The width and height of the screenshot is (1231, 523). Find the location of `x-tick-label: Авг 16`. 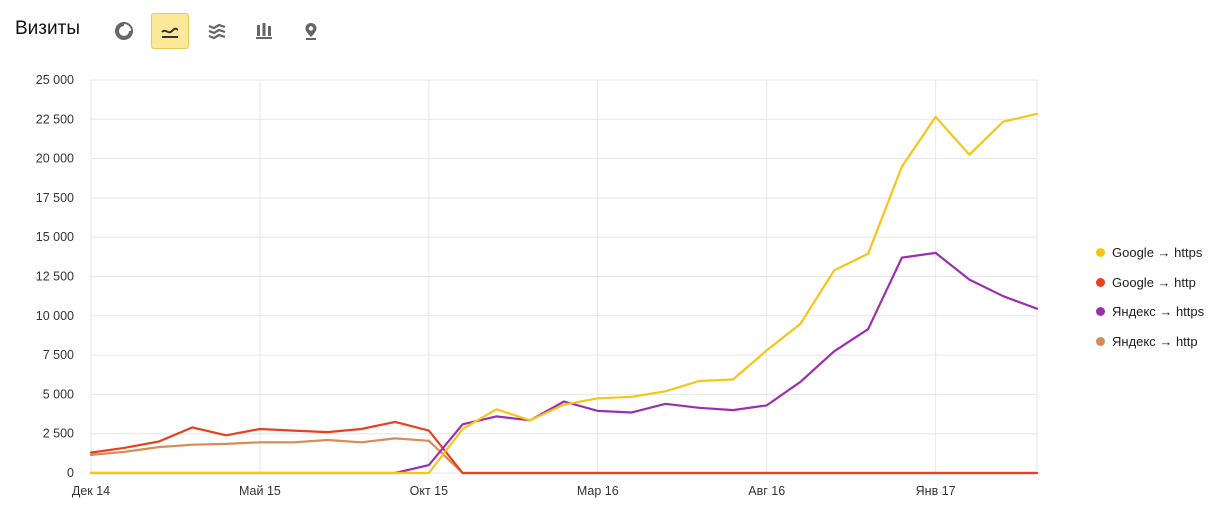

x-tick-label: Авг 16 is located at coordinates (766, 491).